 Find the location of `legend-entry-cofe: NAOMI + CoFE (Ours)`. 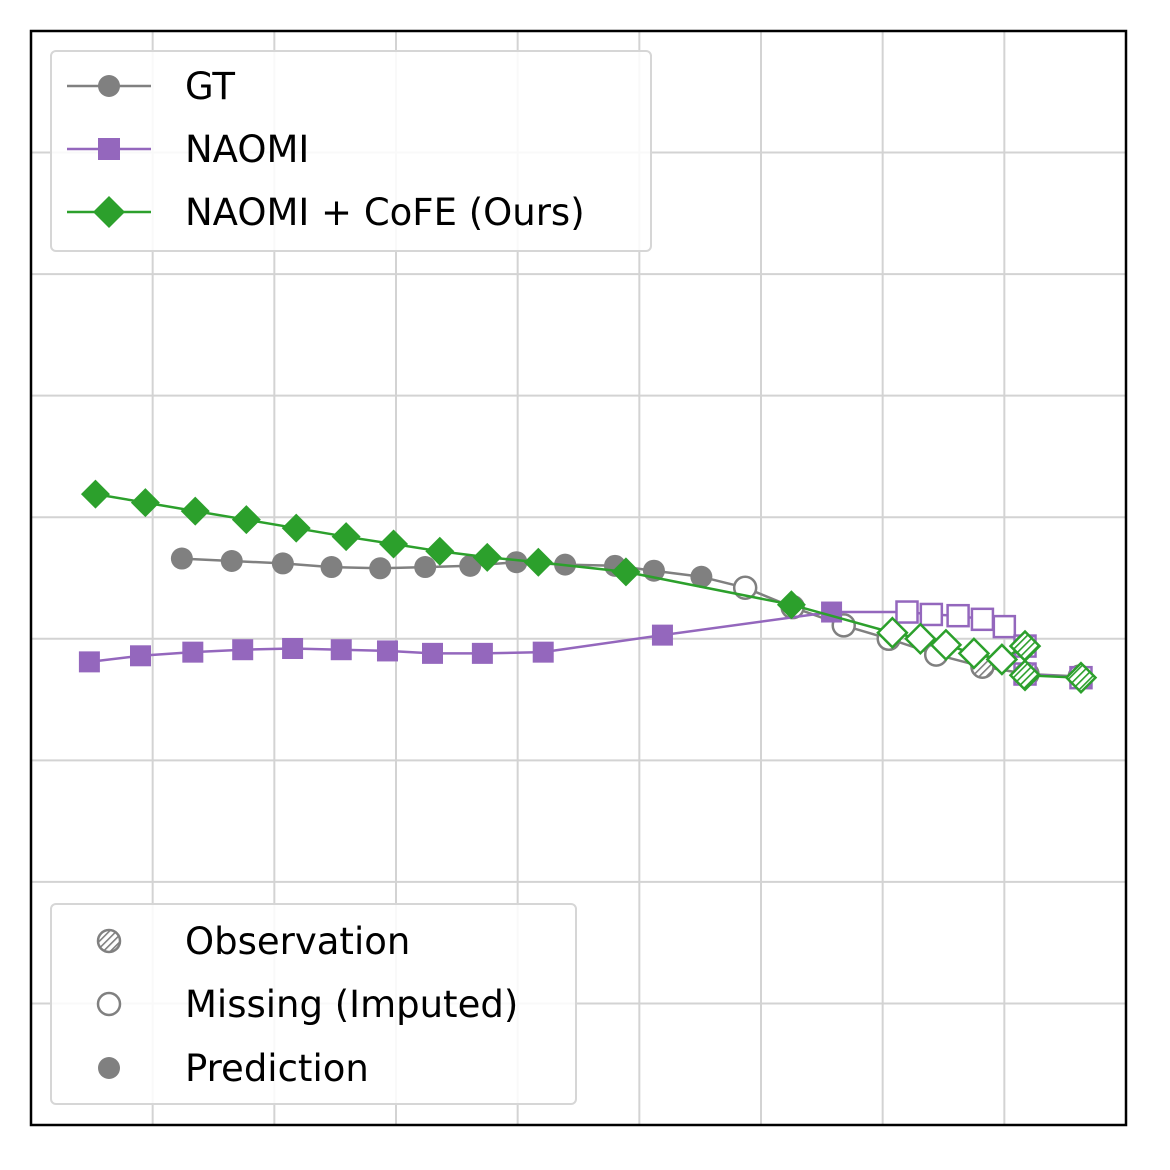

legend-entry-cofe: NAOMI + CoFE (Ours) is located at coordinates (326, 212).